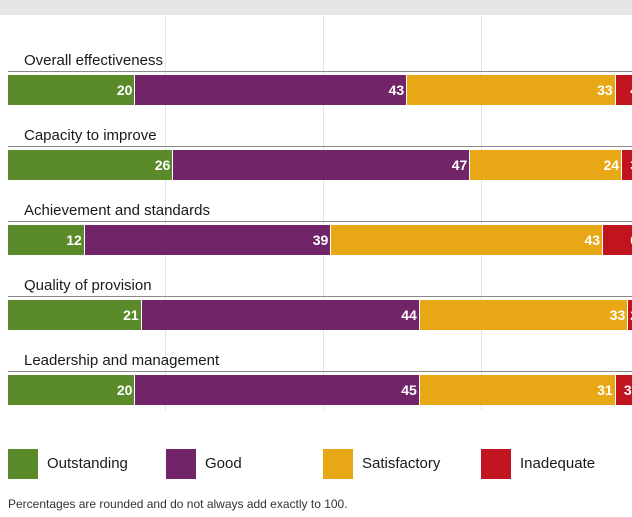 This screenshot has height=517, width=632. What do you see at coordinates (207, 240) in the screenshot?
I see `bar-segment-good: 39` at bounding box center [207, 240].